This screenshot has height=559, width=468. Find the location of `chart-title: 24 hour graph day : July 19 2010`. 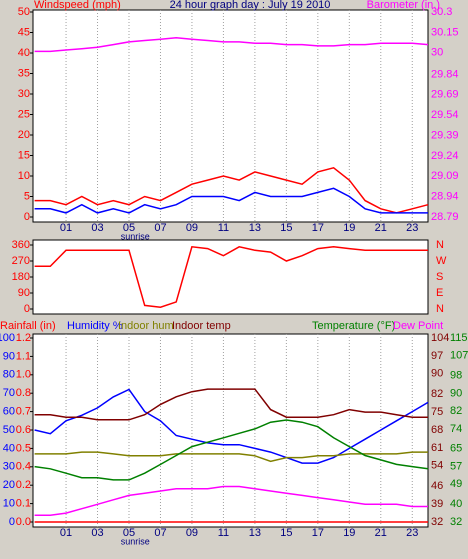

chart-title: 24 hour graph day : July 19 2010 is located at coordinates (250, 5).